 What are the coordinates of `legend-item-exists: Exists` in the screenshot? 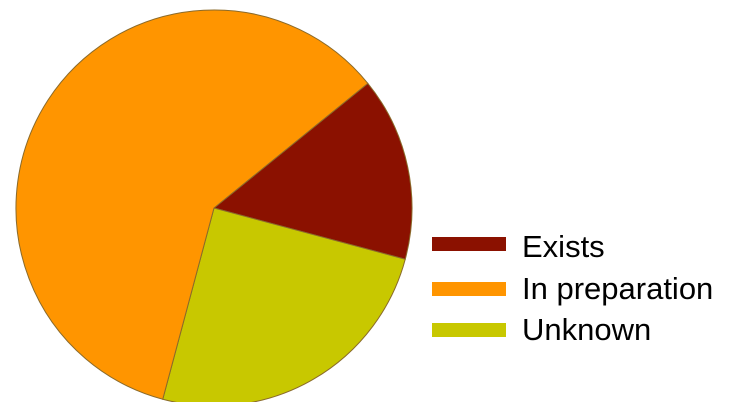 It's located at (518, 246).